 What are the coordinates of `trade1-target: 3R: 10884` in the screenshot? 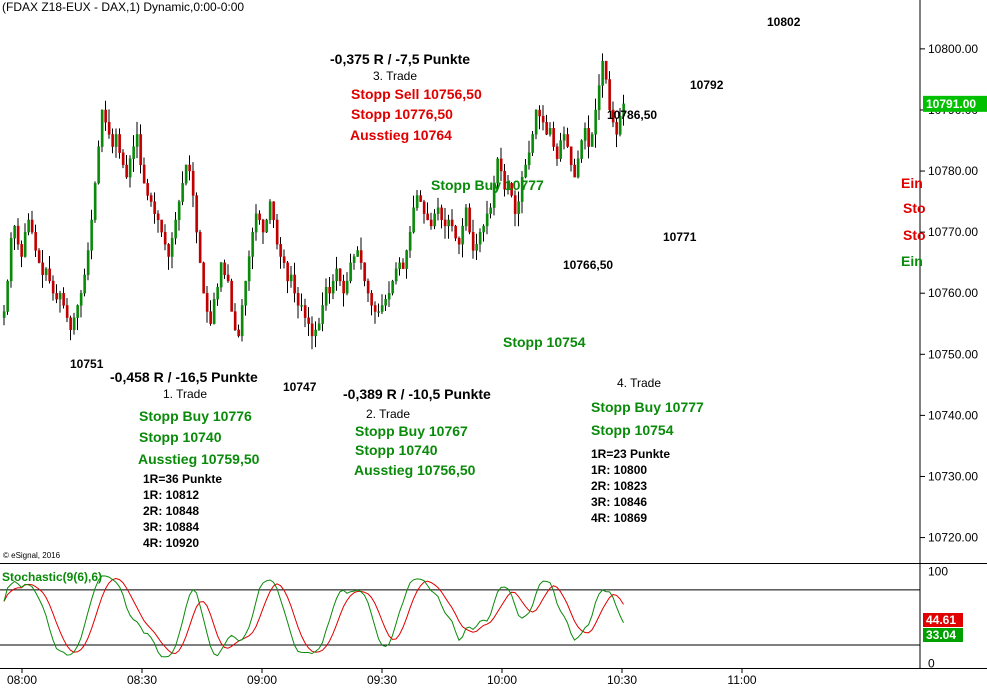 It's located at (171, 527).